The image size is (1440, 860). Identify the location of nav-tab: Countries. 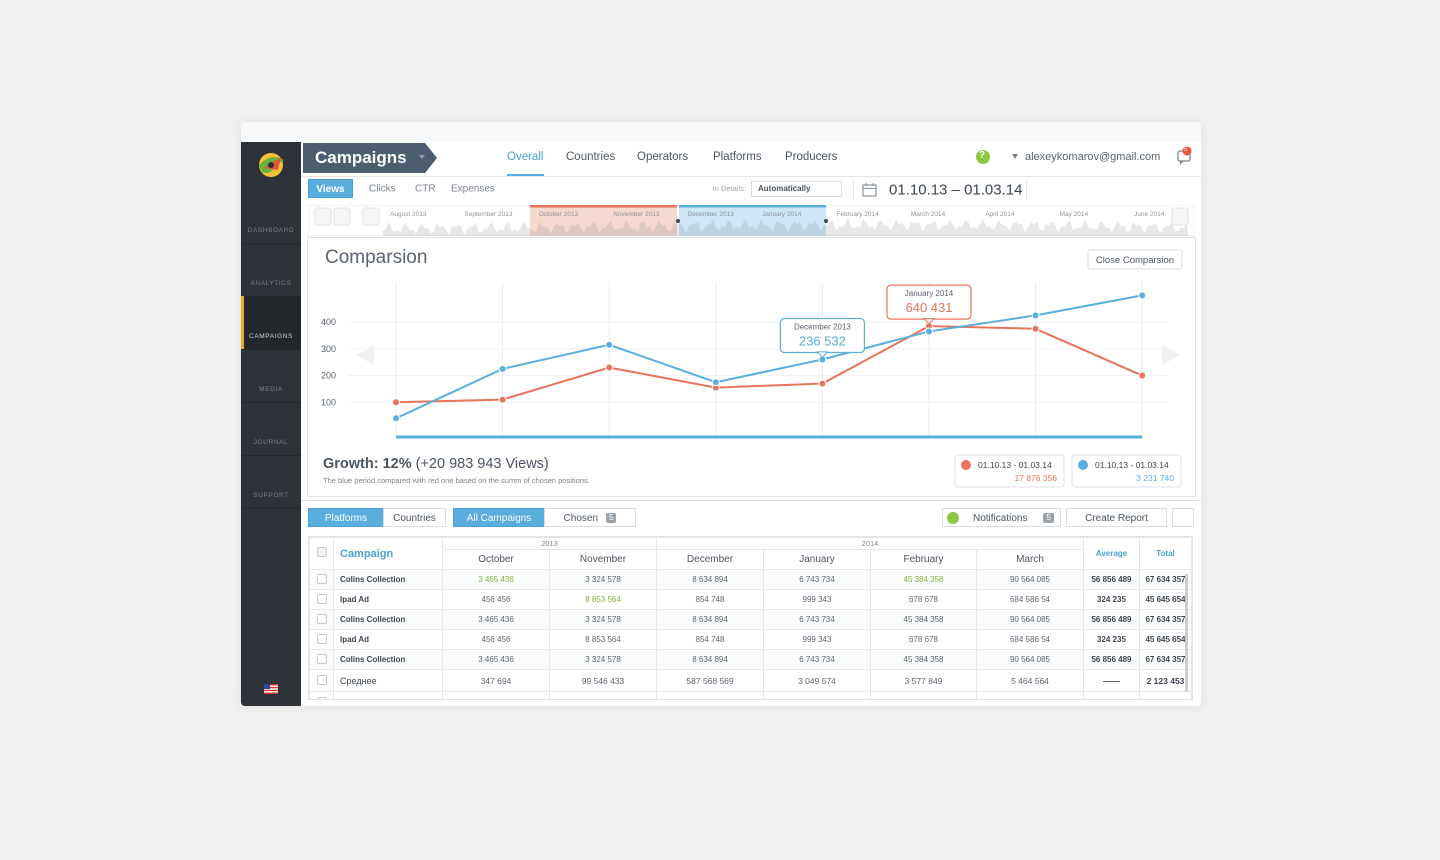
(591, 157).